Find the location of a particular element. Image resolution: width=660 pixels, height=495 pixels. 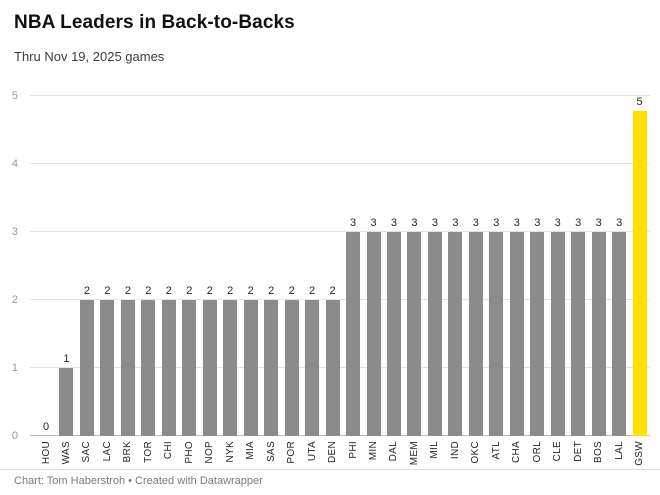

bar-group-hou: 0 HOU is located at coordinates (46, 281).